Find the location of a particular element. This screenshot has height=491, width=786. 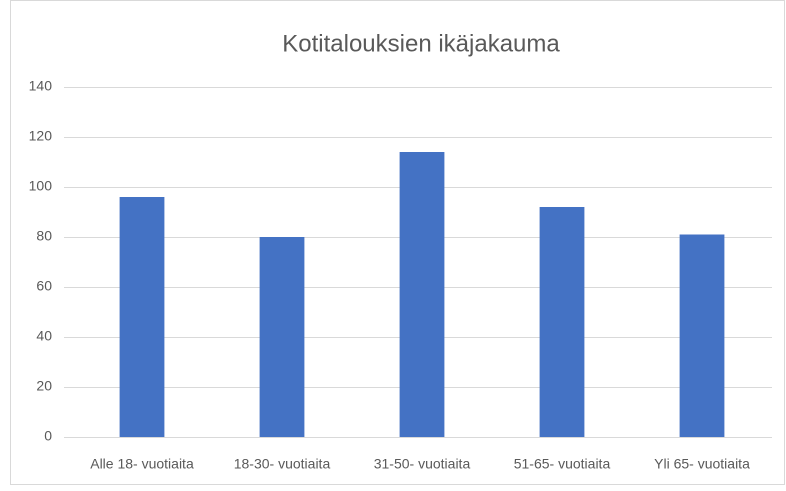

y-tick-label: 0 is located at coordinates (48, 436).